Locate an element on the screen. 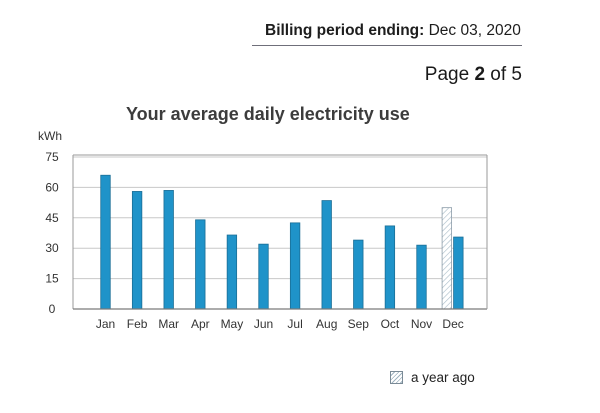 Image resolution: width=600 pixels, height=413 pixels. legend: a year ago is located at coordinates (432, 377).